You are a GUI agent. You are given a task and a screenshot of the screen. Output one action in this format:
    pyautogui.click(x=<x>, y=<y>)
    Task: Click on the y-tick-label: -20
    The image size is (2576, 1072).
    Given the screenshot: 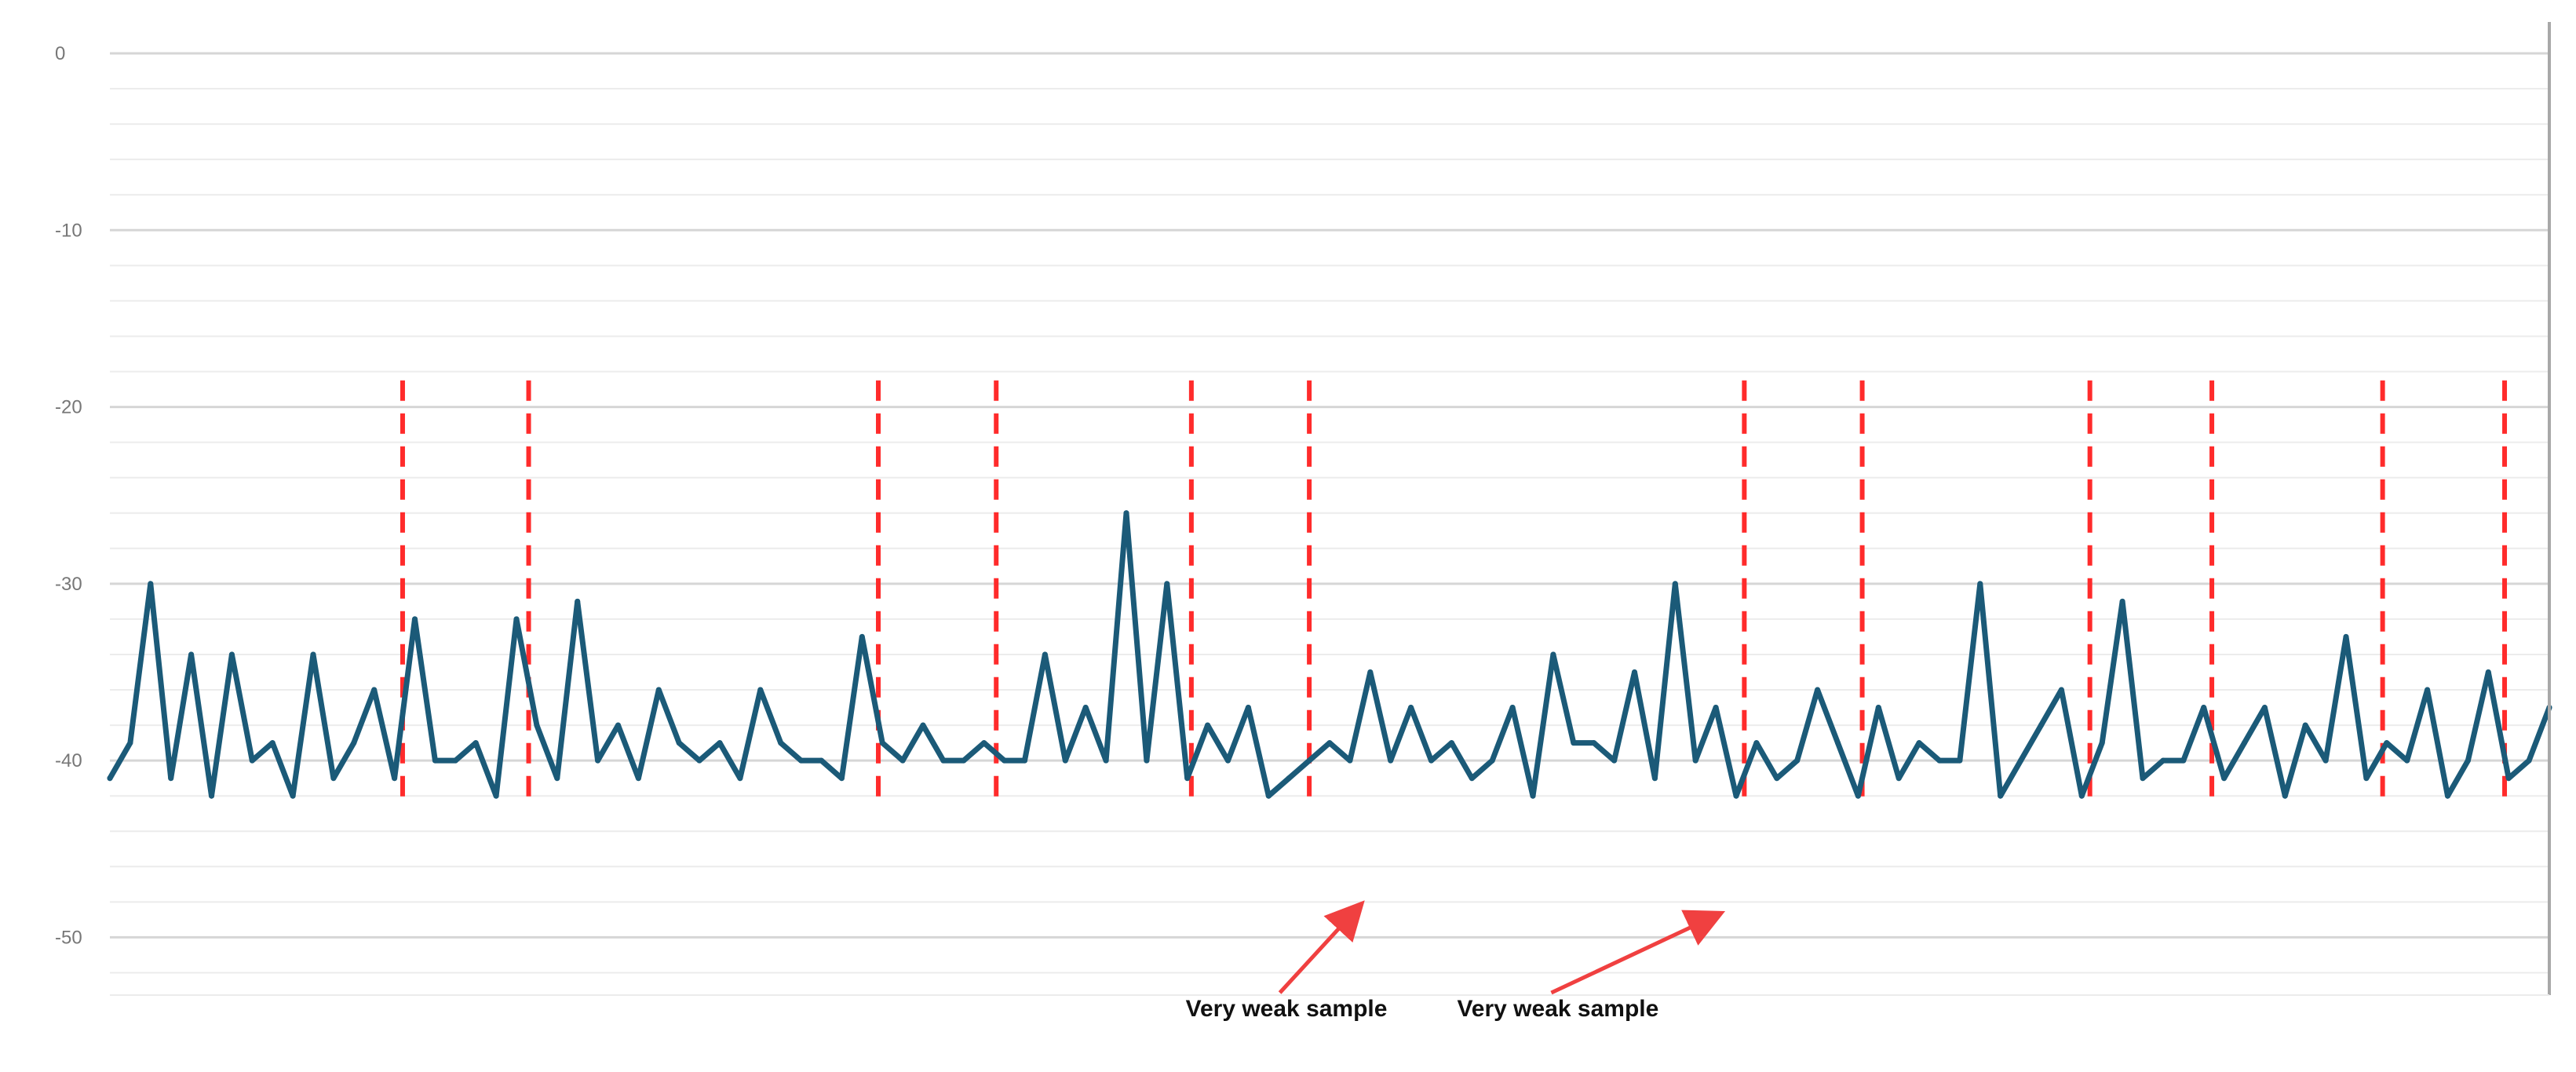 What is the action you would take?
    pyautogui.click(x=68, y=407)
    